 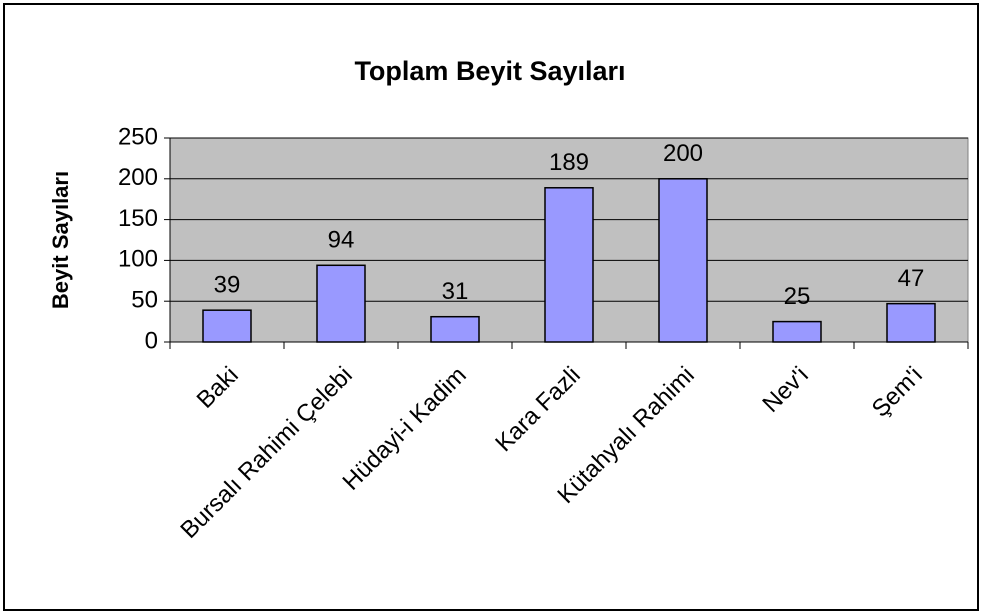 I want to click on y-tick-label: 200, so click(x=138, y=177).